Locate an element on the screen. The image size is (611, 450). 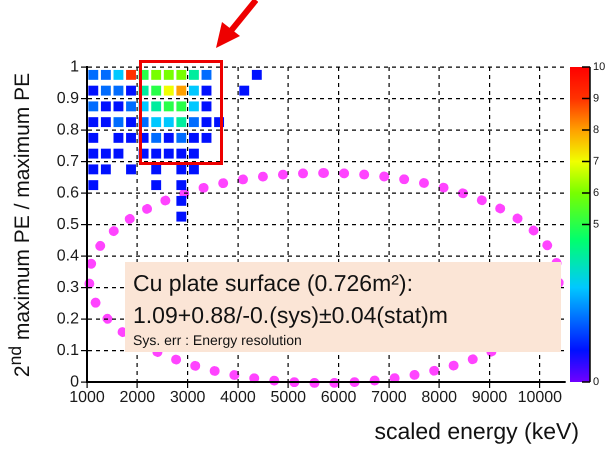
annotation: 1.09+0.88/-0.(sys)±0.04(stat)m is located at coordinates (290, 315).